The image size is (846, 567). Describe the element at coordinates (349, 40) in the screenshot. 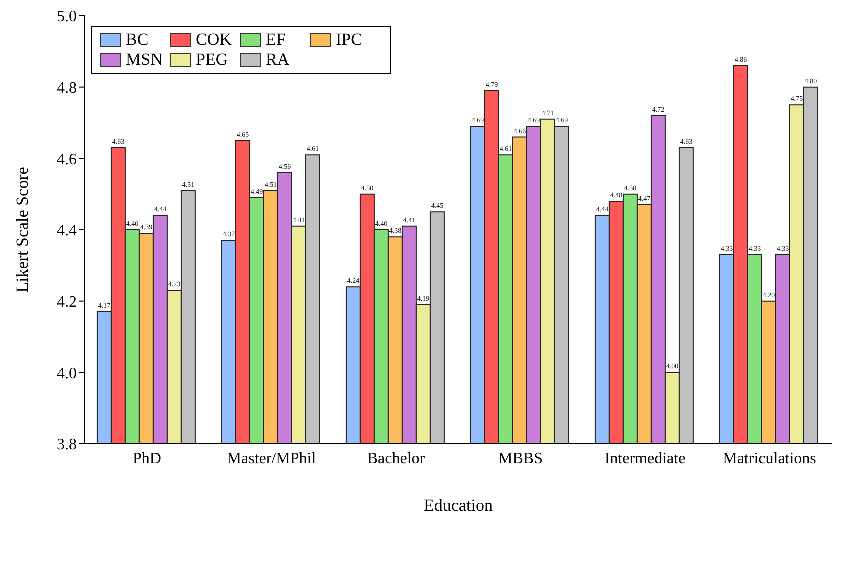

I see `legend-label: IPC` at that location.